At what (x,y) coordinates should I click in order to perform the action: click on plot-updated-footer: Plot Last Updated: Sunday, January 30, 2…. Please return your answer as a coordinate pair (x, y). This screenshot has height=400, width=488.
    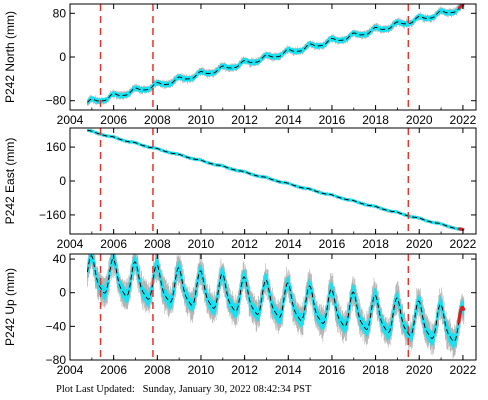
    Looking at the image, I should click on (266, 391).